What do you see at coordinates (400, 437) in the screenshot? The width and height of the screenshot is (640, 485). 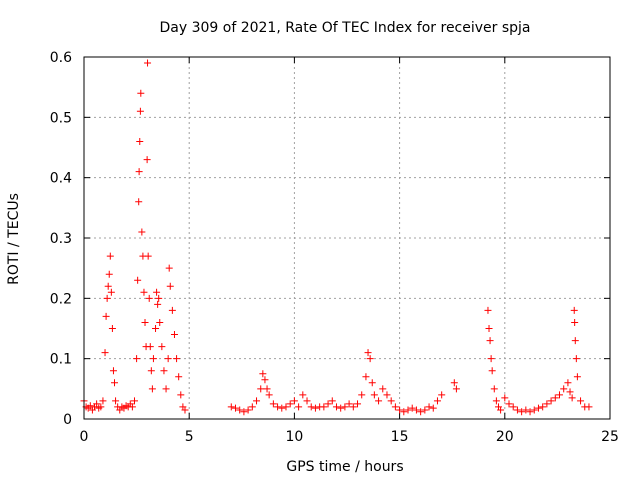 I see `x-tick-label: 15` at bounding box center [400, 437].